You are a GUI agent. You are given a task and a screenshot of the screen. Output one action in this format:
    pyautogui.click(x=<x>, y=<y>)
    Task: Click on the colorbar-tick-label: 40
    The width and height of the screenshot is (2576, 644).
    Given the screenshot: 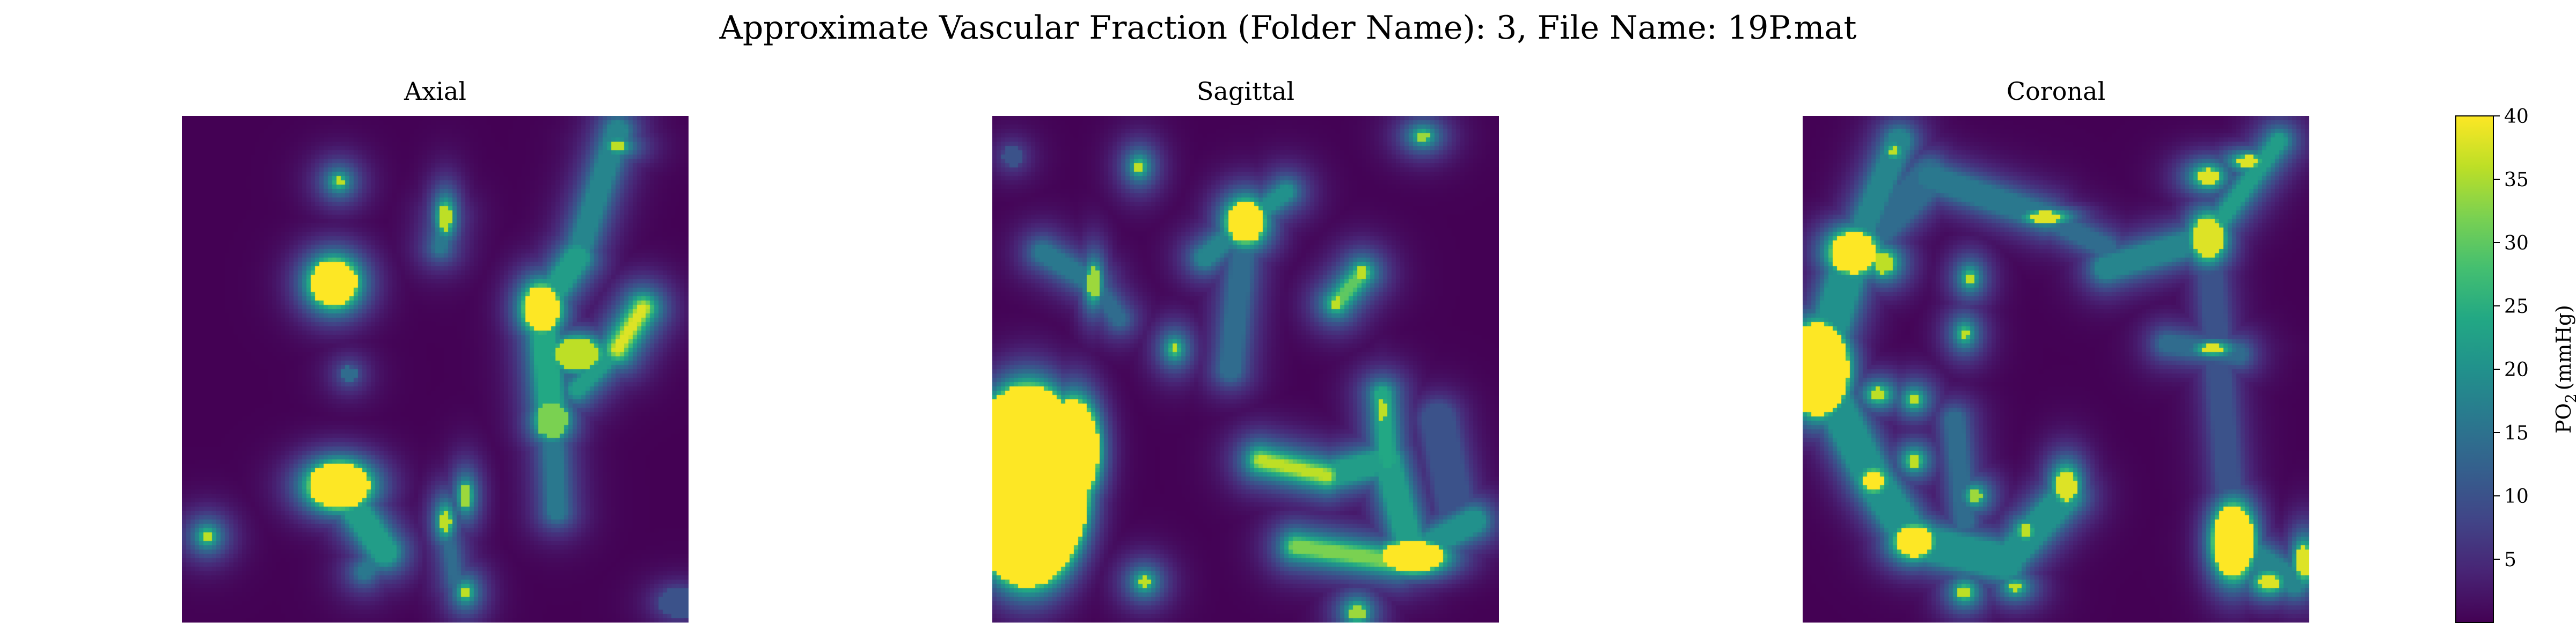 What is the action you would take?
    pyautogui.click(x=2516, y=117)
    